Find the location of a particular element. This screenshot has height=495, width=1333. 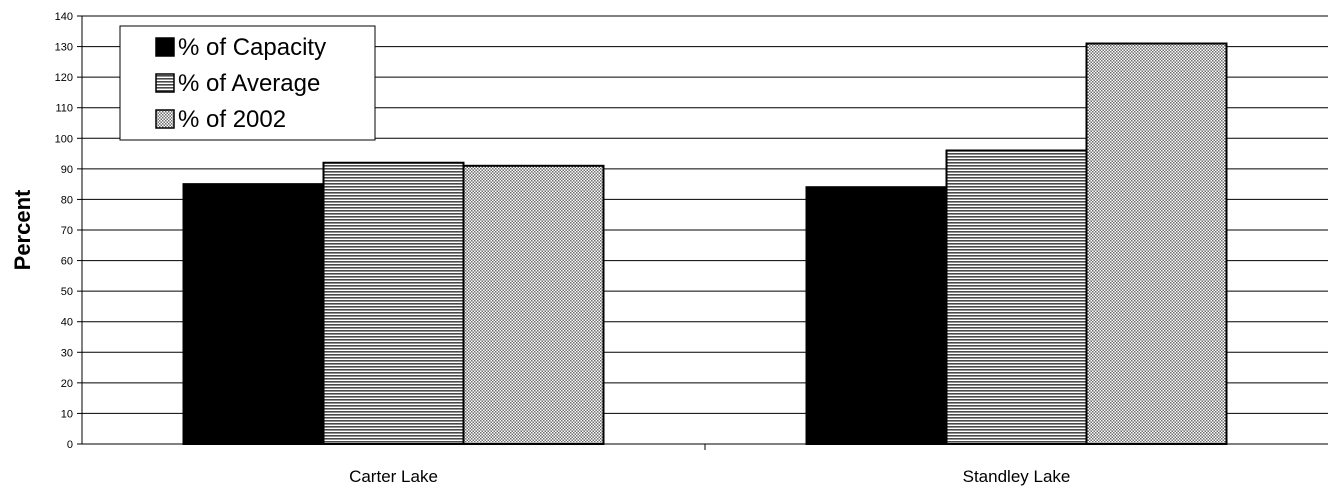

x-category-label: Carter Lake is located at coordinates (393, 476).